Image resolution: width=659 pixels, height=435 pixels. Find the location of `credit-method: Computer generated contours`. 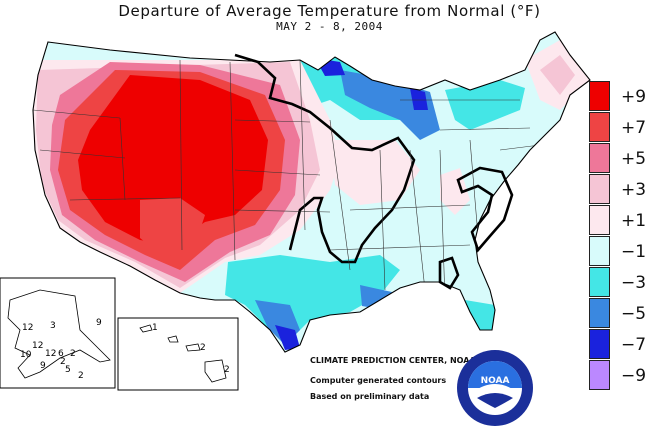

credit-method: Computer generated contours is located at coordinates (378, 380).